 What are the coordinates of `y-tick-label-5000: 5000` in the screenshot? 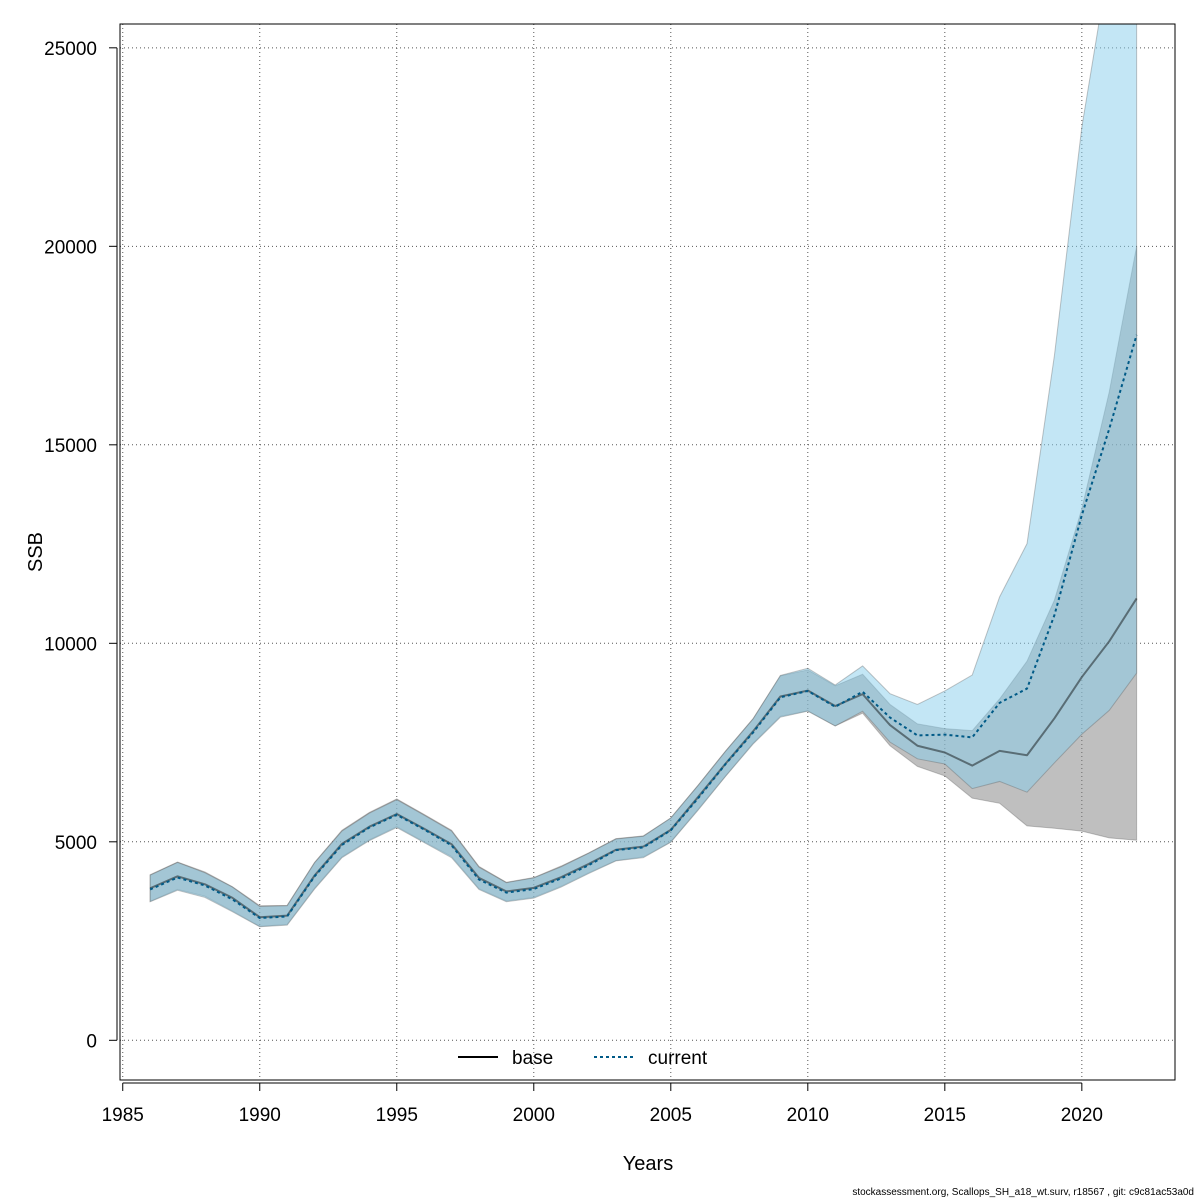 It's located at (76, 843).